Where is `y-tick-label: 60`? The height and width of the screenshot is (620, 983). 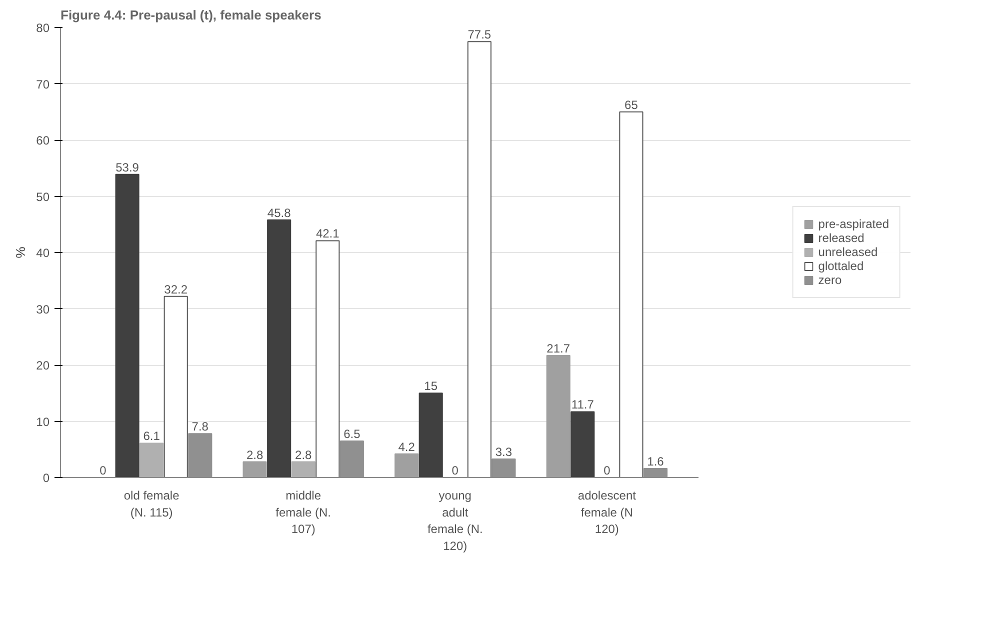
y-tick-label: 60 is located at coordinates (43, 141).